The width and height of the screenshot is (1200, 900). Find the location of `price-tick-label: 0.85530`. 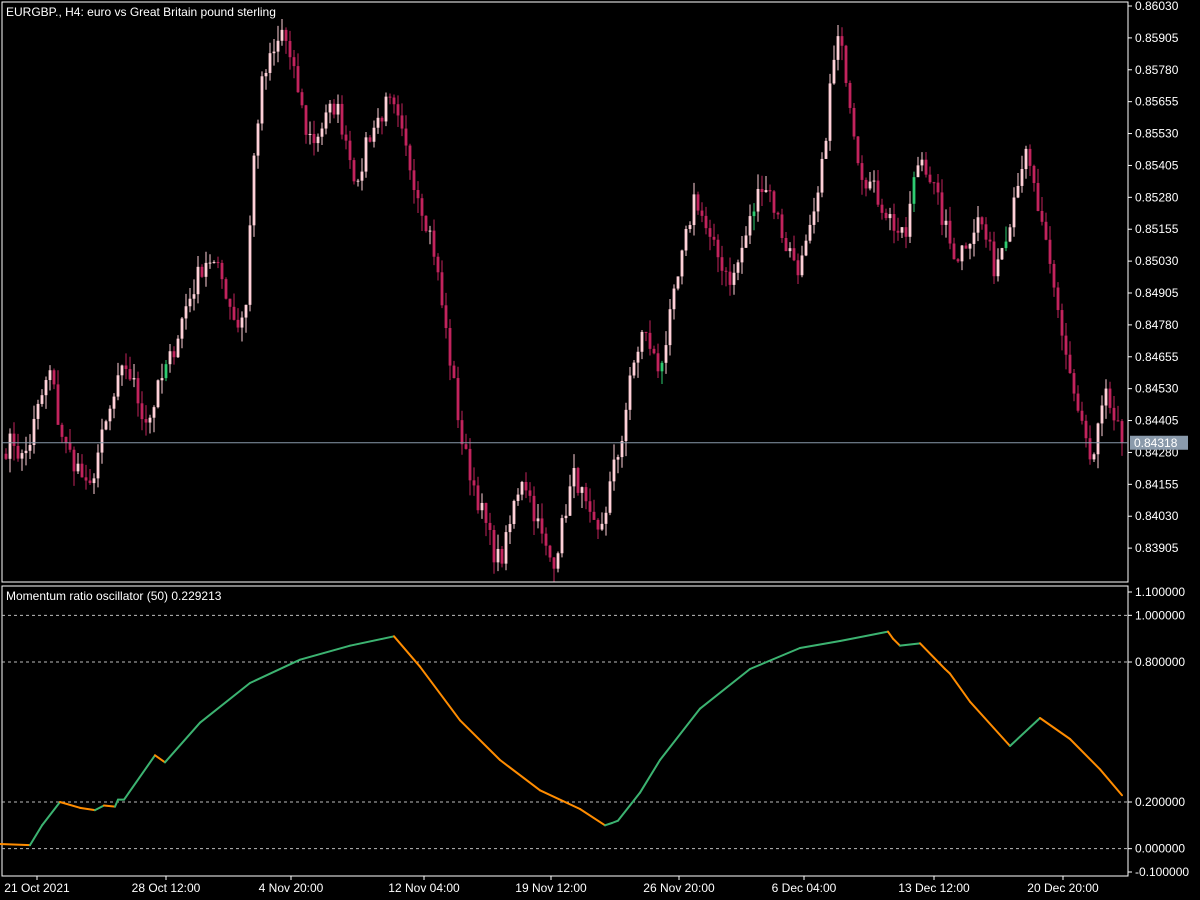

price-tick-label: 0.85530 is located at coordinates (1157, 134).